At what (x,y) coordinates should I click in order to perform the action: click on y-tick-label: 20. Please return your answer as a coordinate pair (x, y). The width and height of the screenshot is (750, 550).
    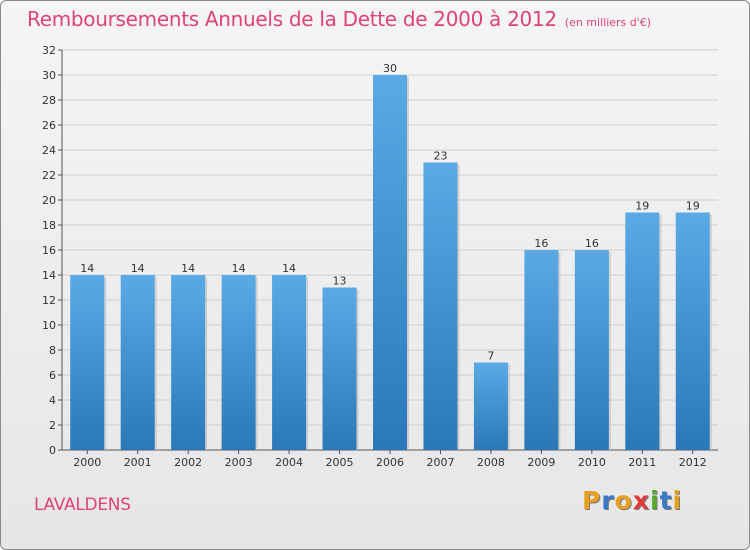
    Looking at the image, I should click on (49, 200).